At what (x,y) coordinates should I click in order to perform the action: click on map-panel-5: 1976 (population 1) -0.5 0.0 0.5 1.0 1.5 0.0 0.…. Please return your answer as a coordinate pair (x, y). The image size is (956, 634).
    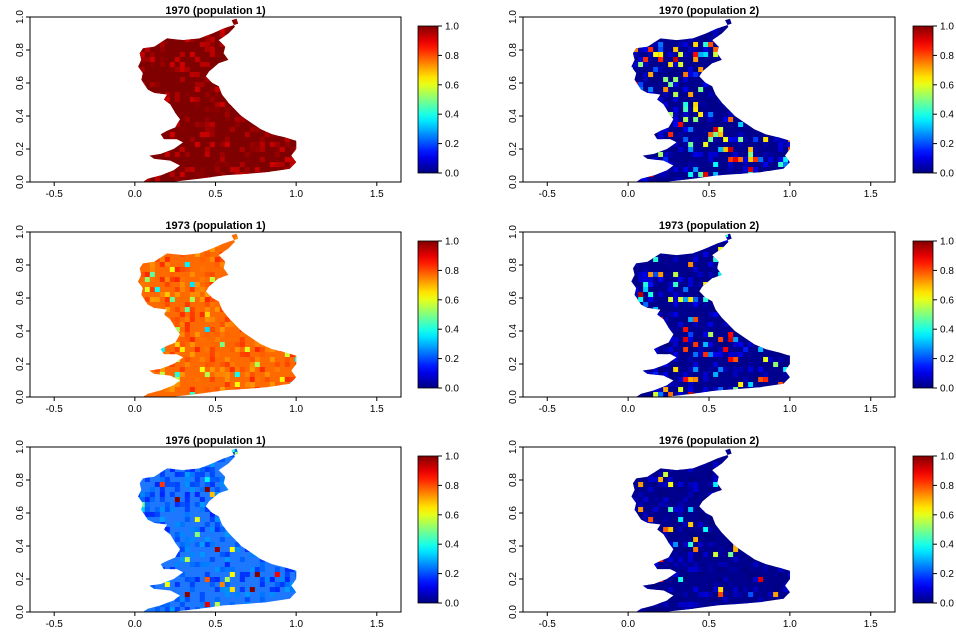
    Looking at the image, I should click on (237, 532).